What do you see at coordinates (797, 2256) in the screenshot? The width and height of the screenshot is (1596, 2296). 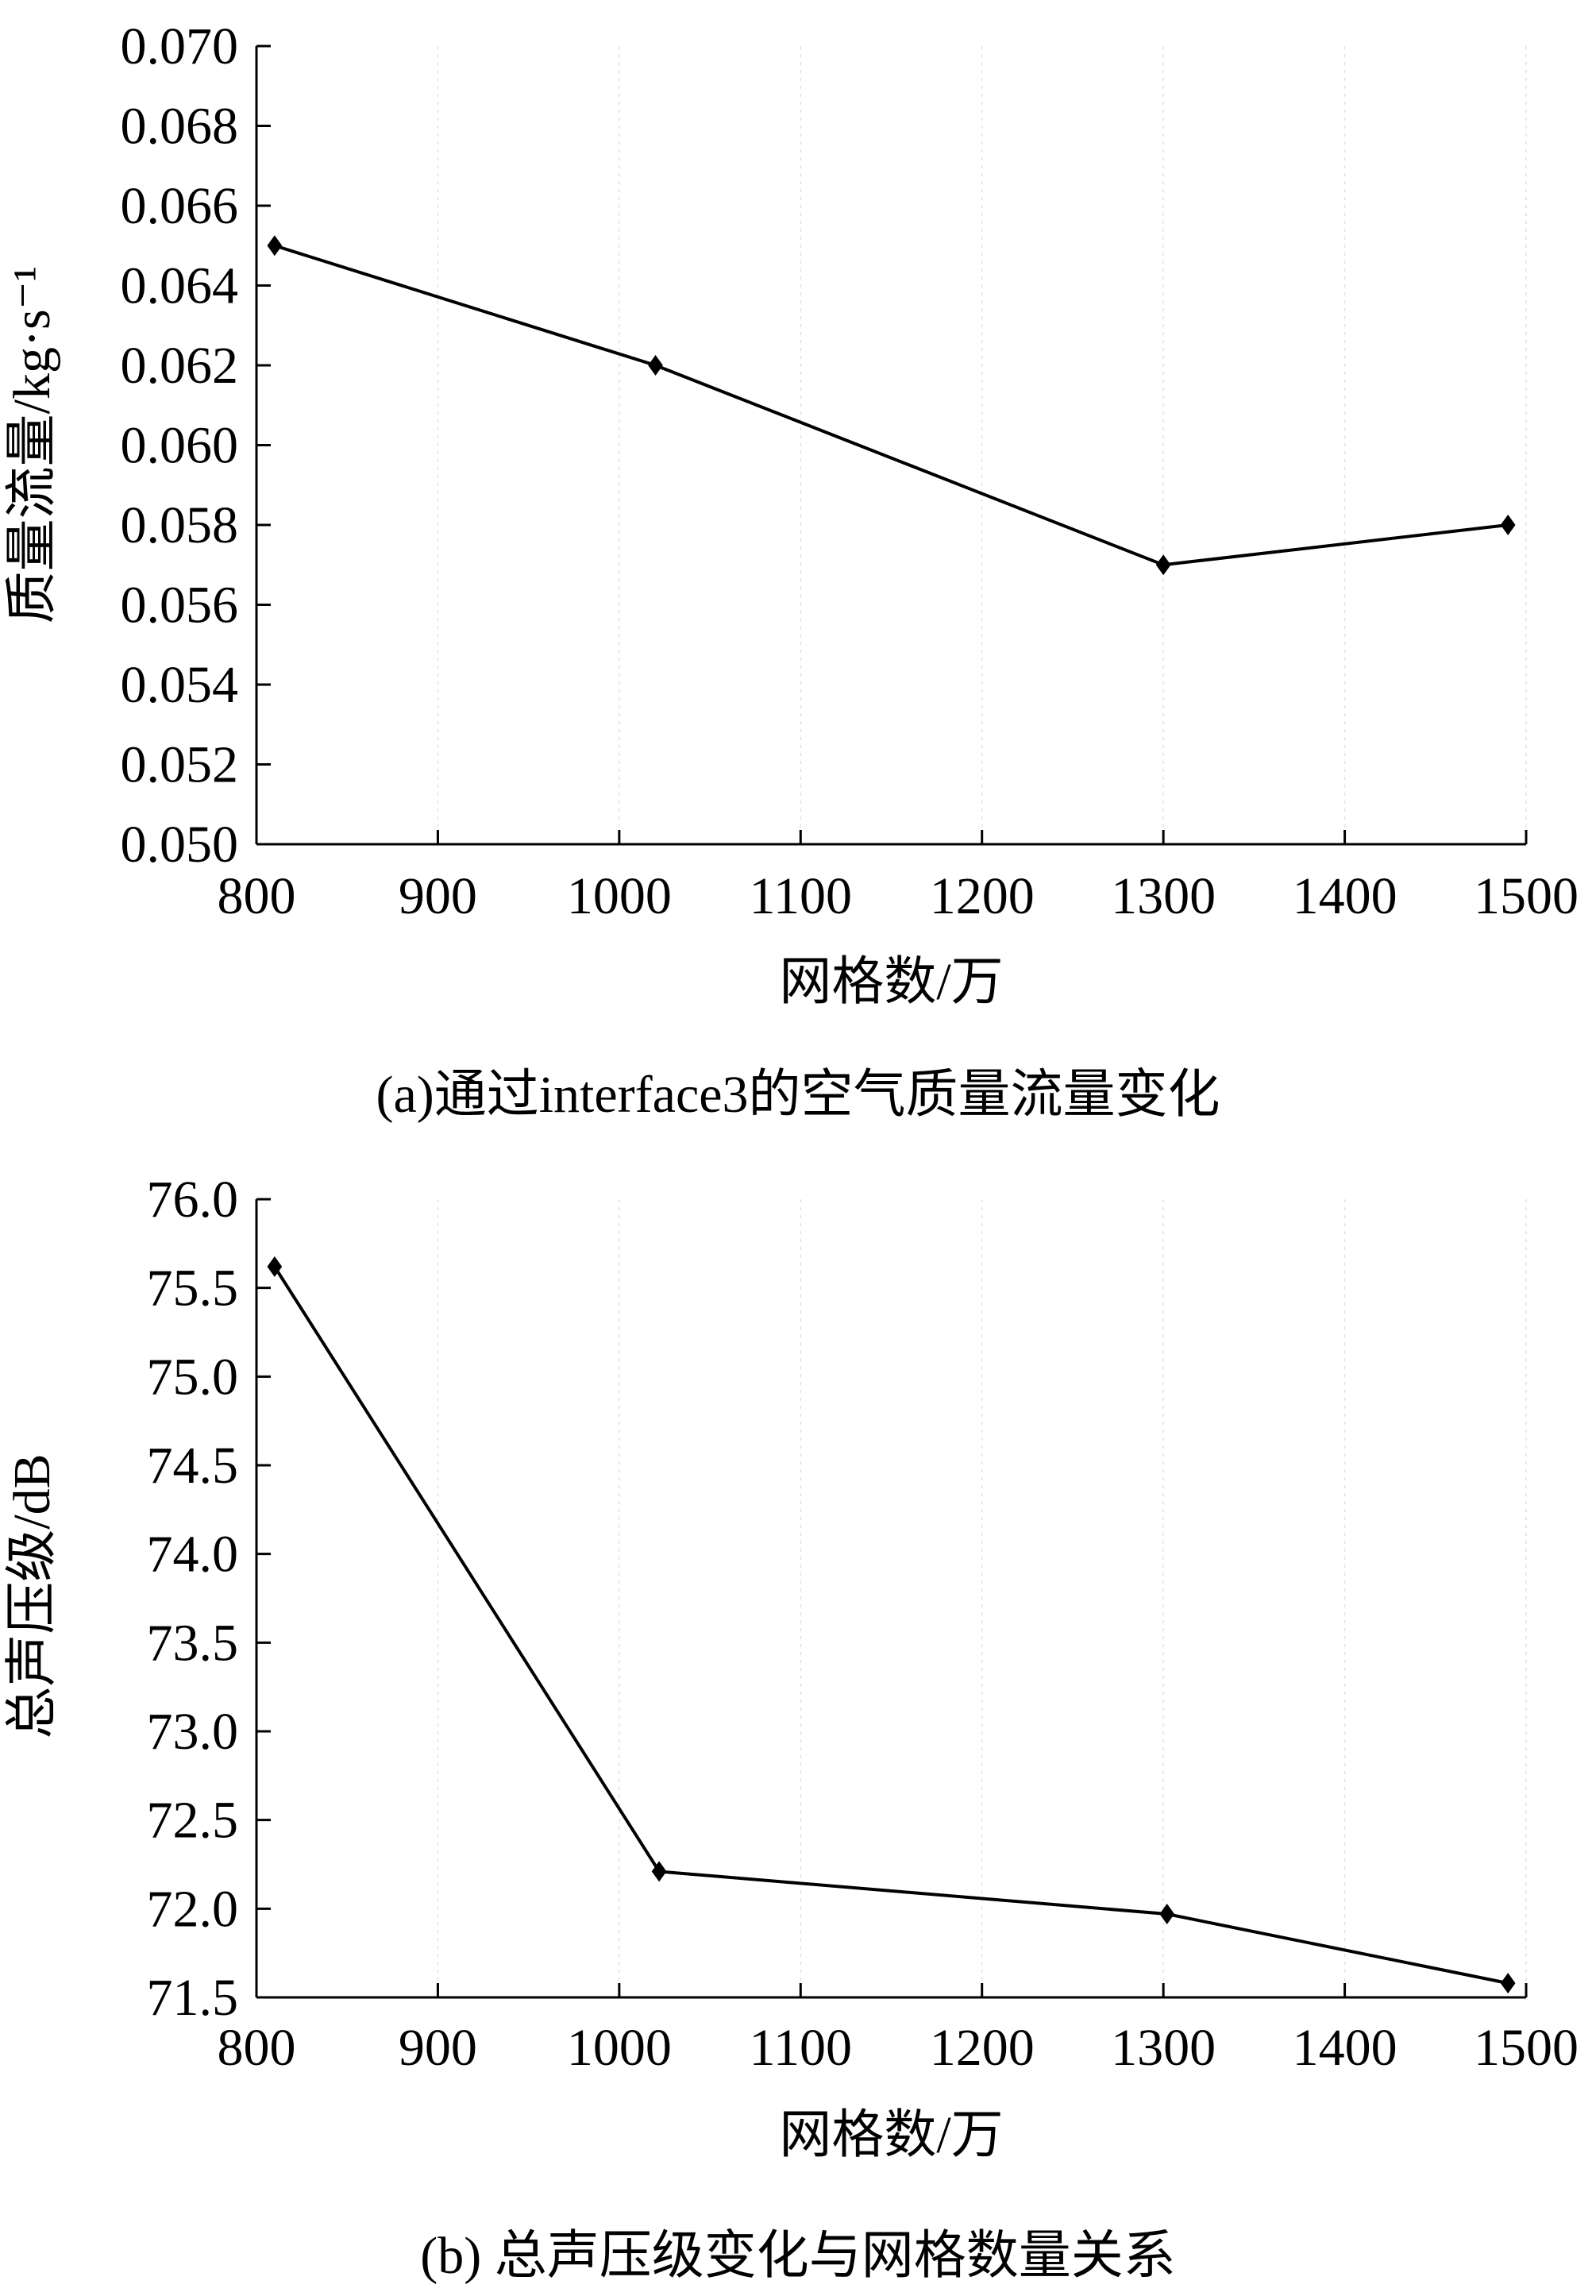 I see `chart-caption: (b) 总声压级变化与网格数量关系` at bounding box center [797, 2256].